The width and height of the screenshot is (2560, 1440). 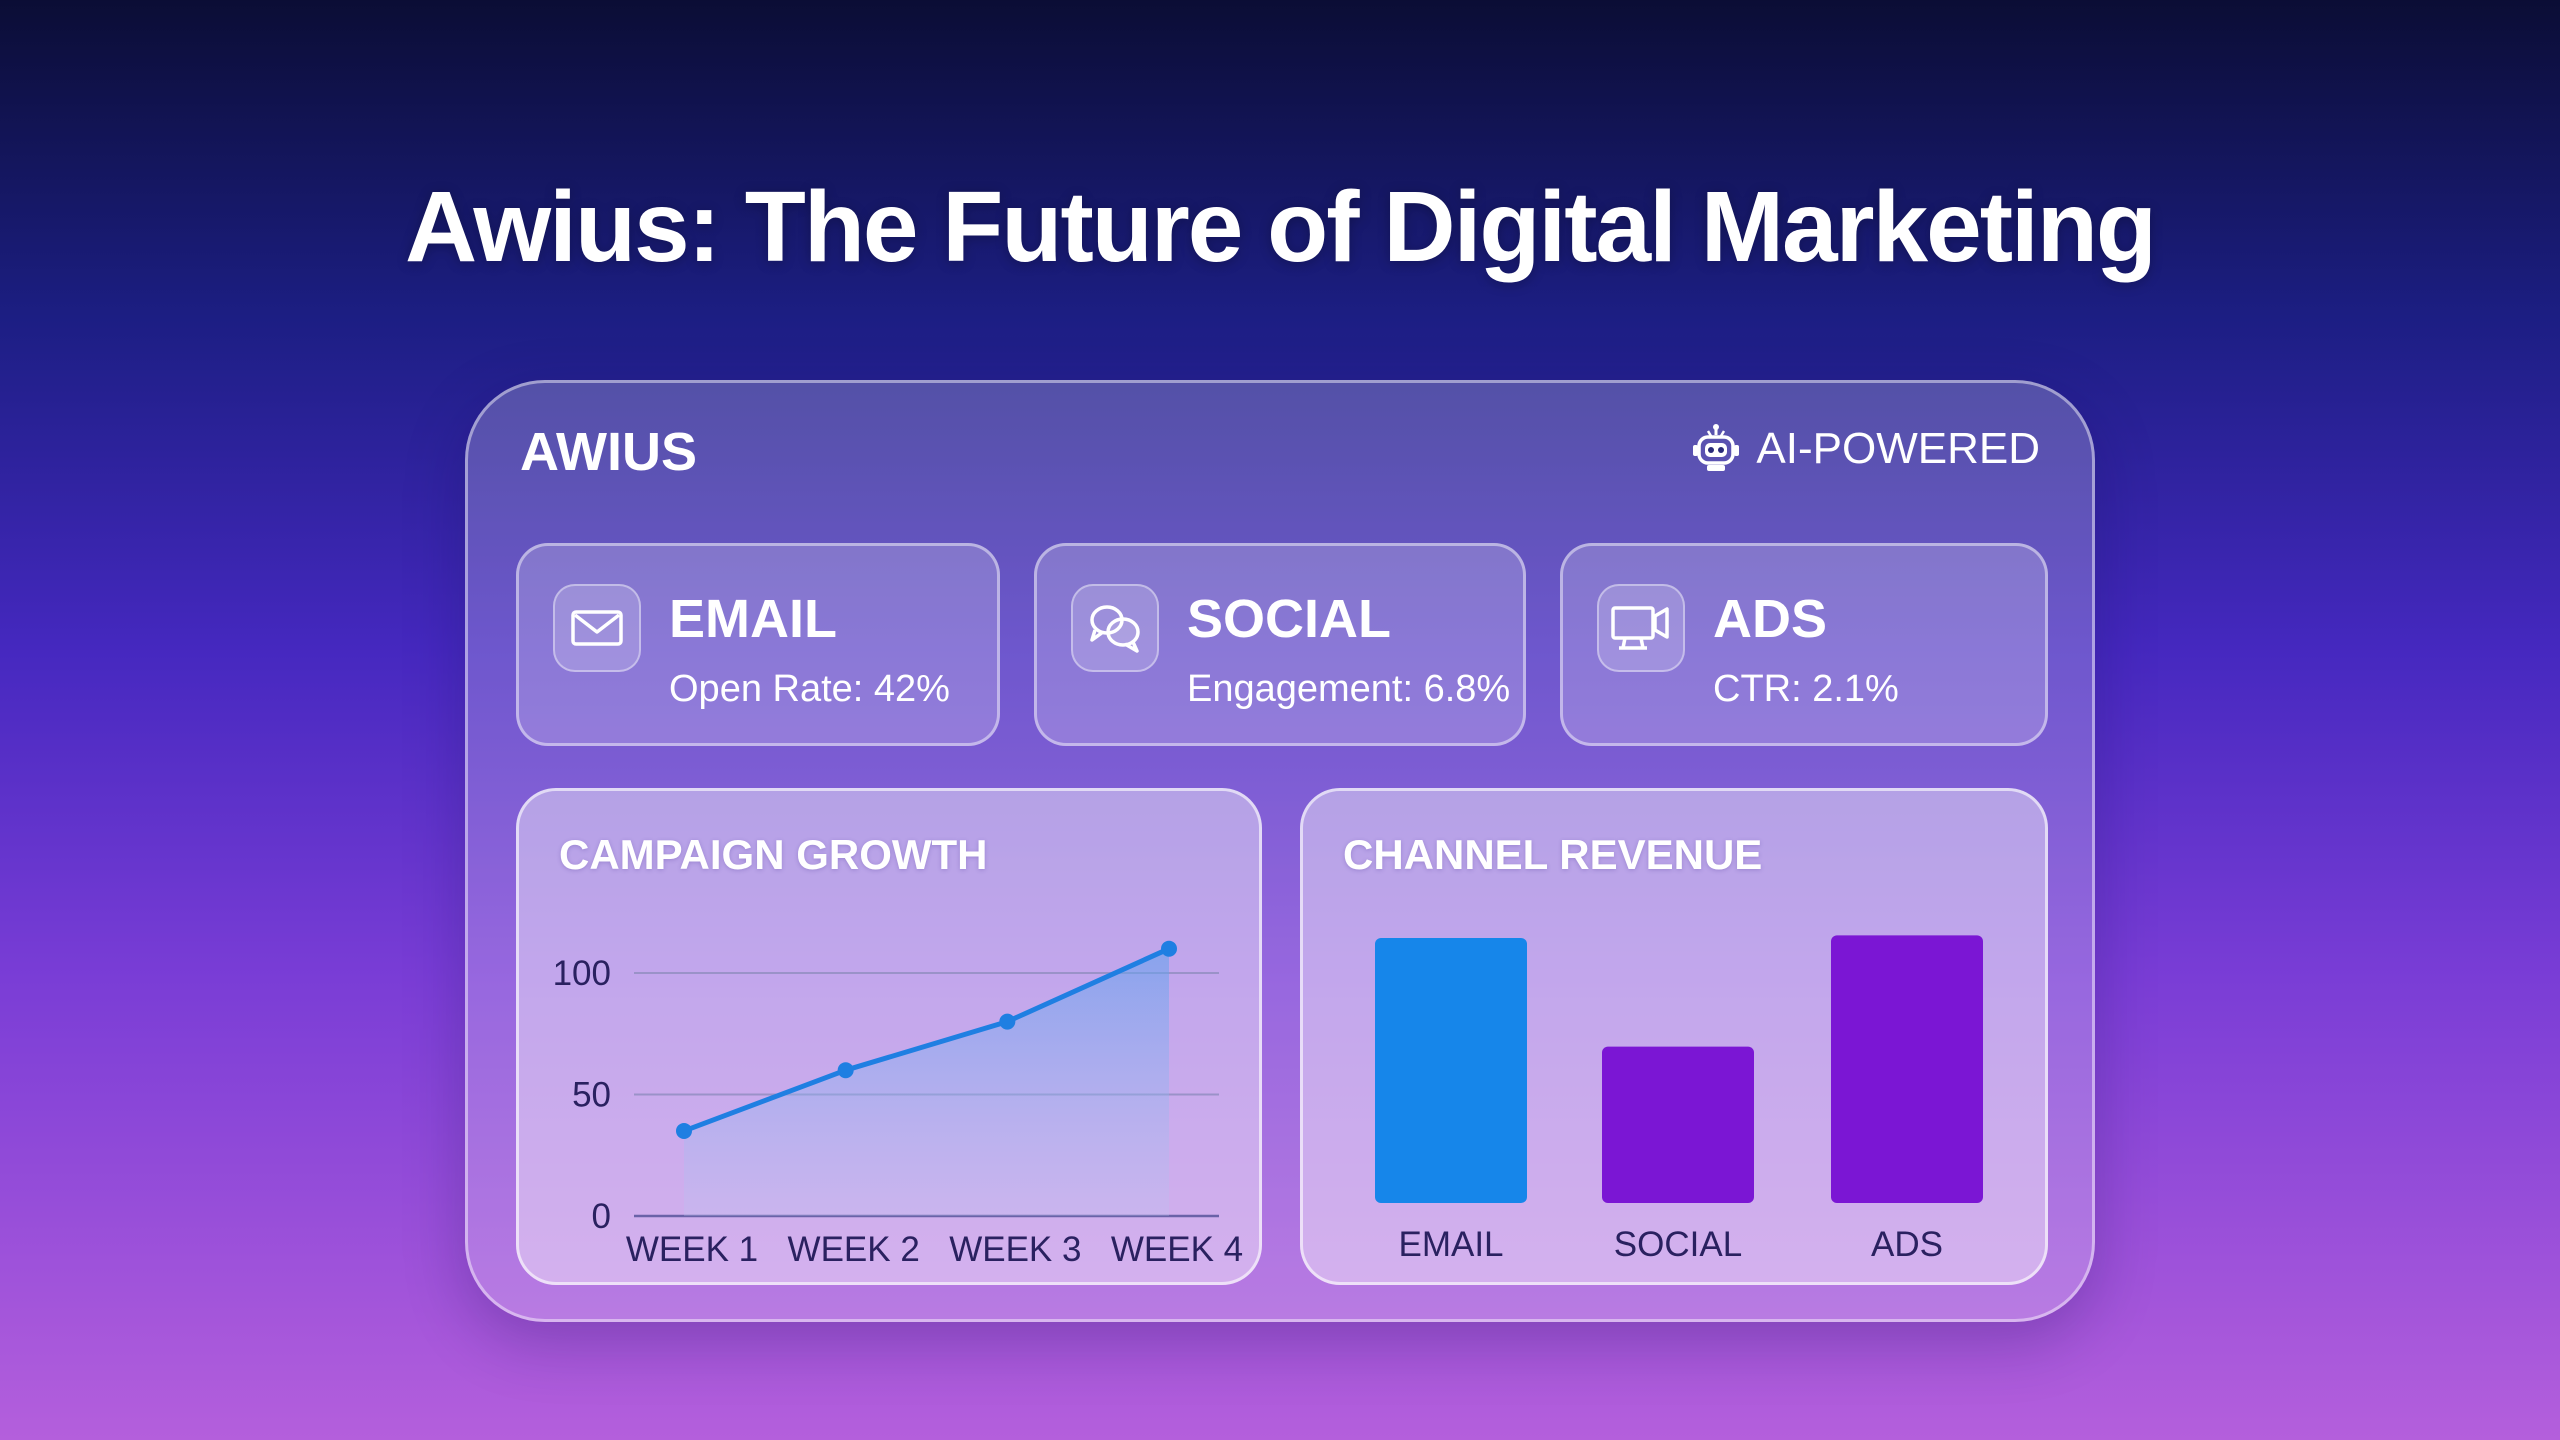 I want to click on y-tick-label: 100, so click(x=582, y=973).